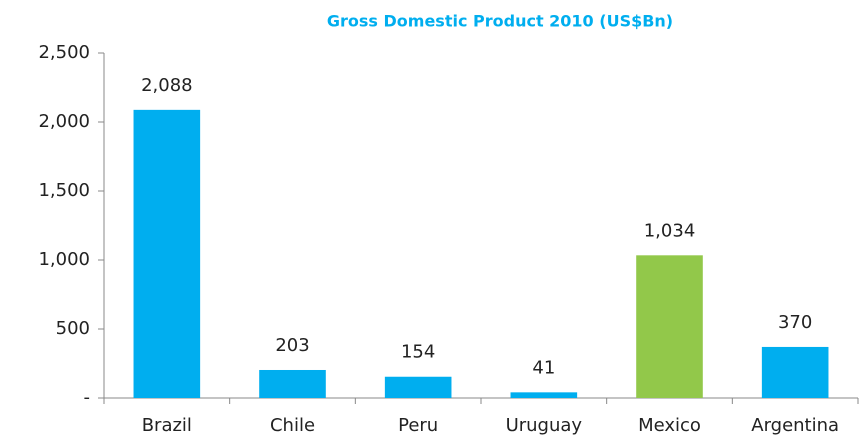  I want to click on value-label: 41, so click(543, 367).